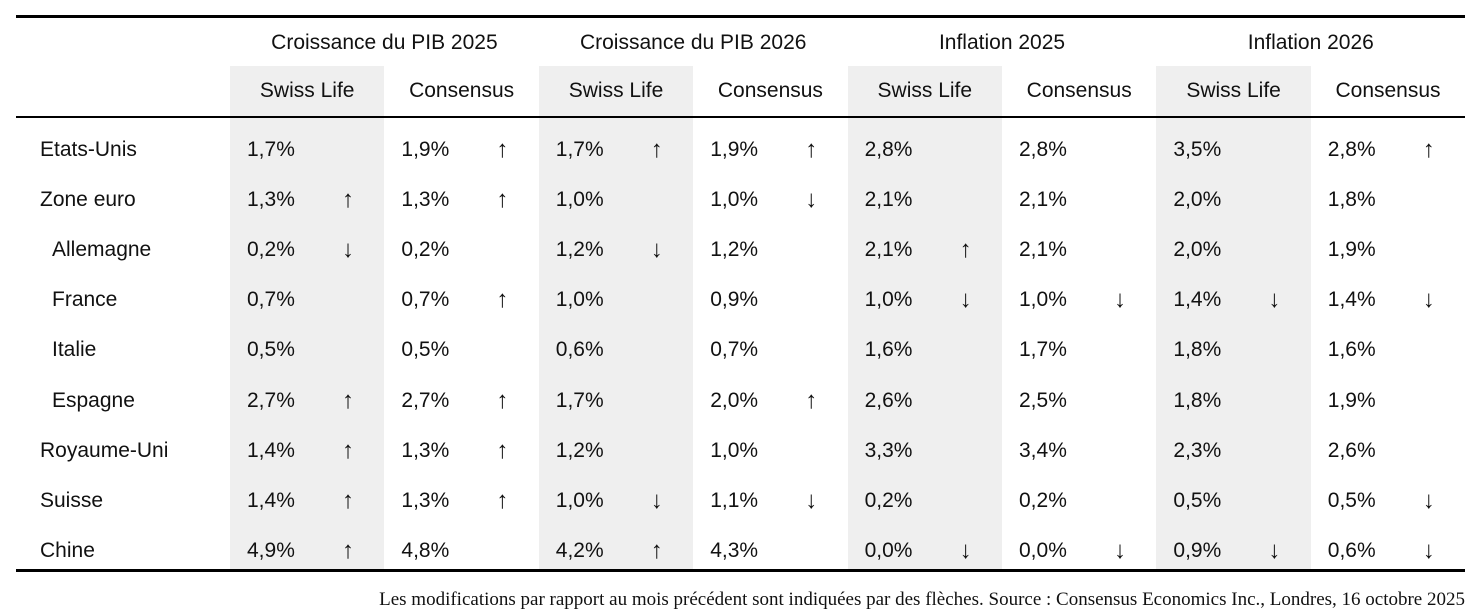 This screenshot has width=1479, height=615. Describe the element at coordinates (888, 450) in the screenshot. I see `cell-value: 3,3%` at that location.